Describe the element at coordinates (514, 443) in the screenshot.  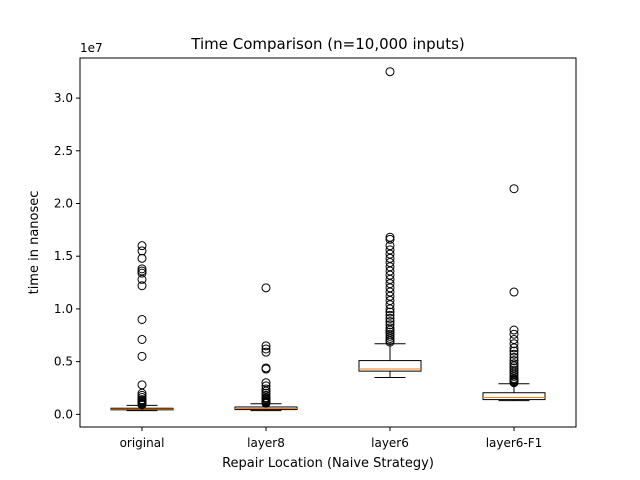
I see `x-tick-label: layer6-F1` at that location.